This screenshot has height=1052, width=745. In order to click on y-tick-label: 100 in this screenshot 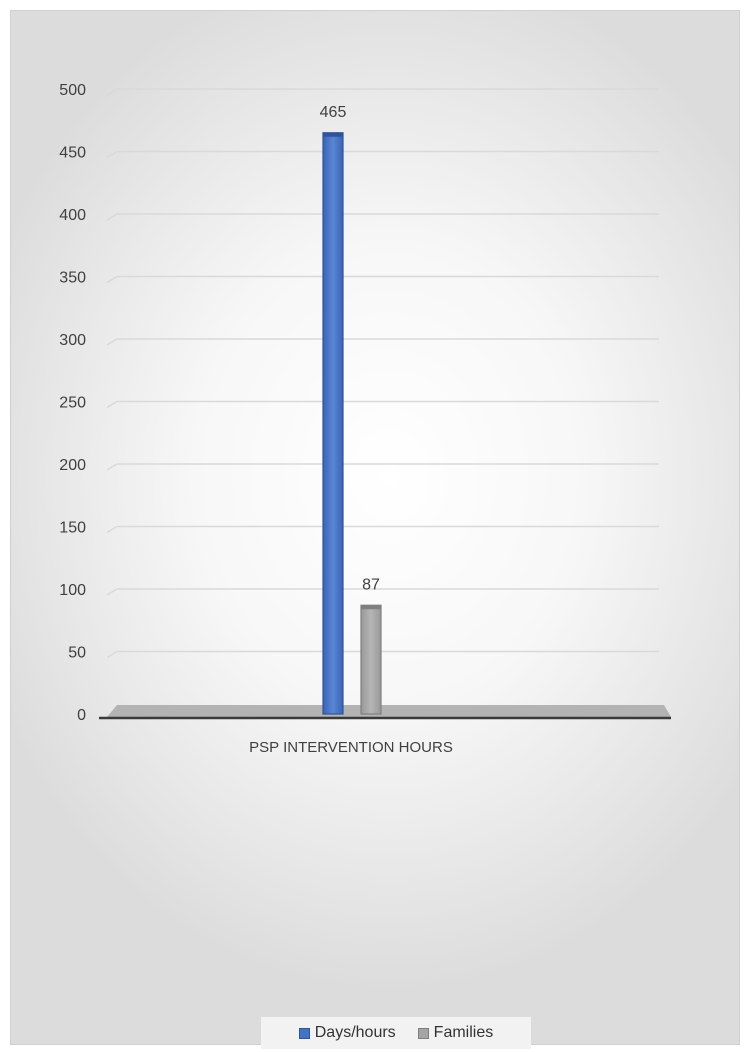, I will do `click(72, 590)`.